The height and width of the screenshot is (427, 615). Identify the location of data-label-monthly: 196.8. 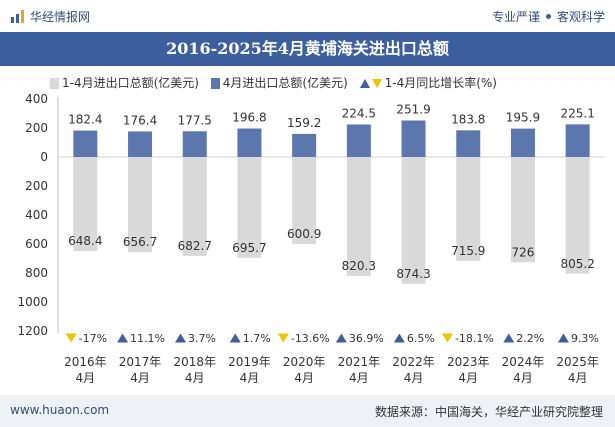
(249, 117).